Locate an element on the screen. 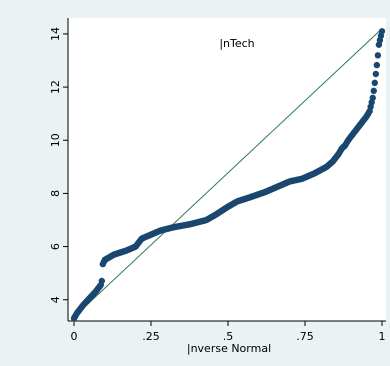 This screenshot has width=390, height=366. x-tick-label: .75 is located at coordinates (305, 336).